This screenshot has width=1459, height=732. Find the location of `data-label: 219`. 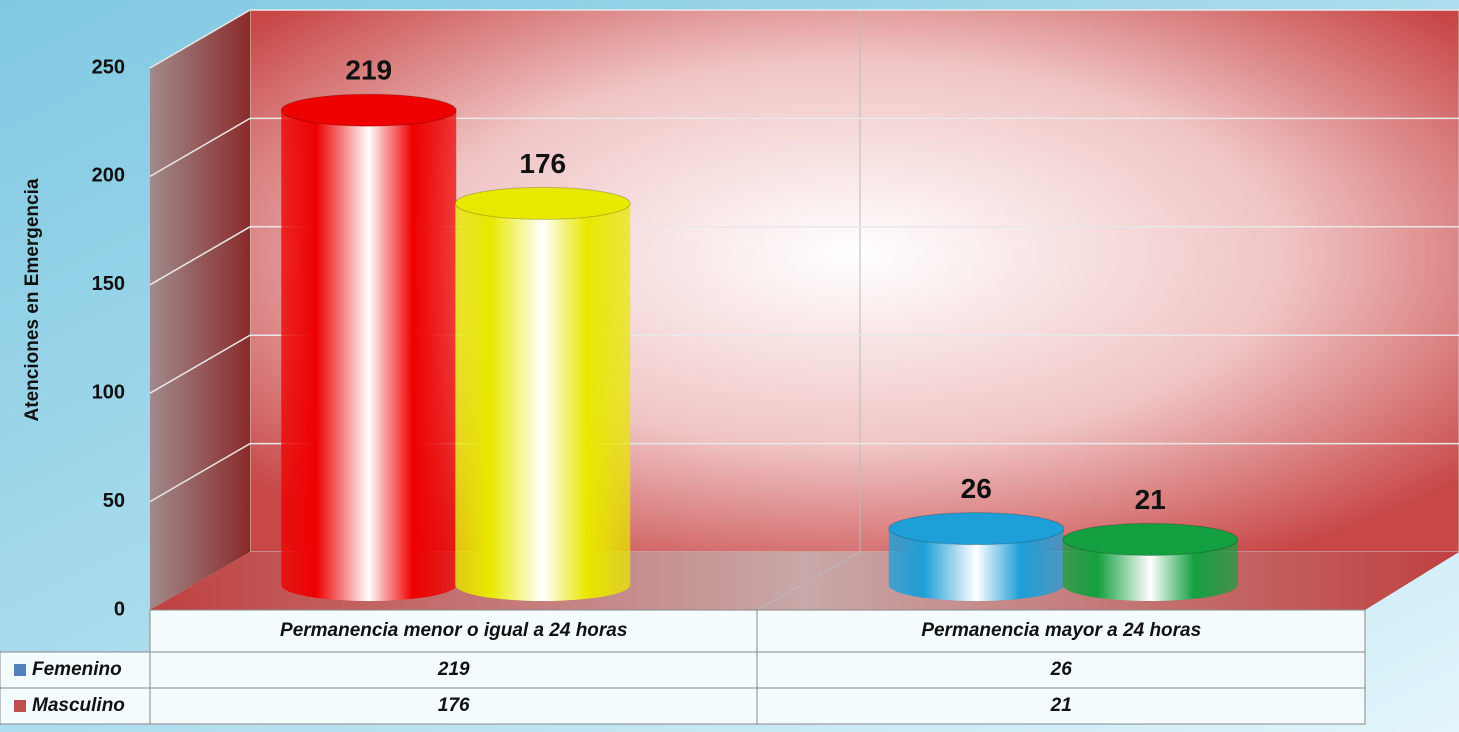

data-label: 219 is located at coordinates (368, 70).